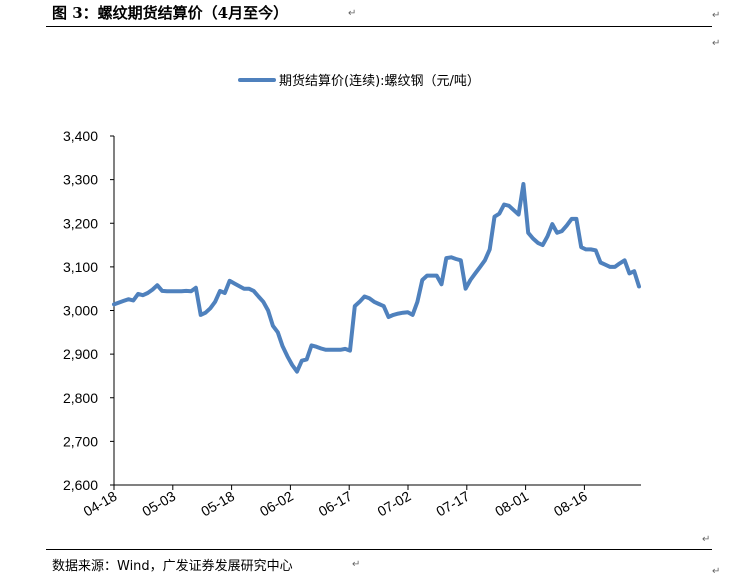 The width and height of the screenshot is (744, 588). I want to click on y-tick-label: 3,300, so click(80, 180).